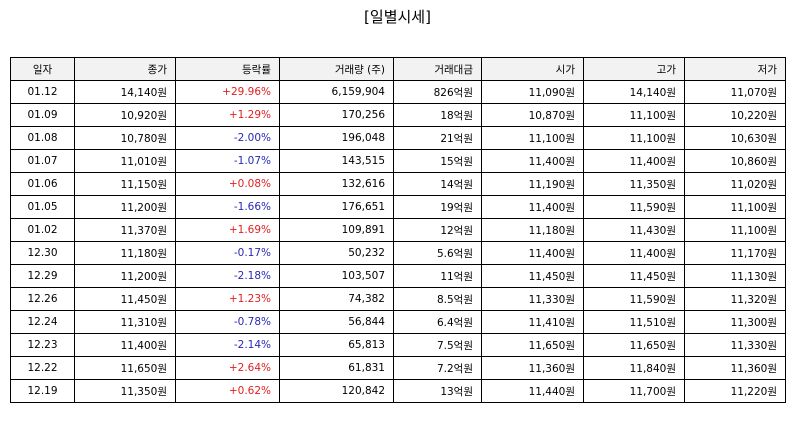 The width and height of the screenshot is (795, 425). Describe the element at coordinates (336, 230) in the screenshot. I see `cell-volume: 109,891` at that location.